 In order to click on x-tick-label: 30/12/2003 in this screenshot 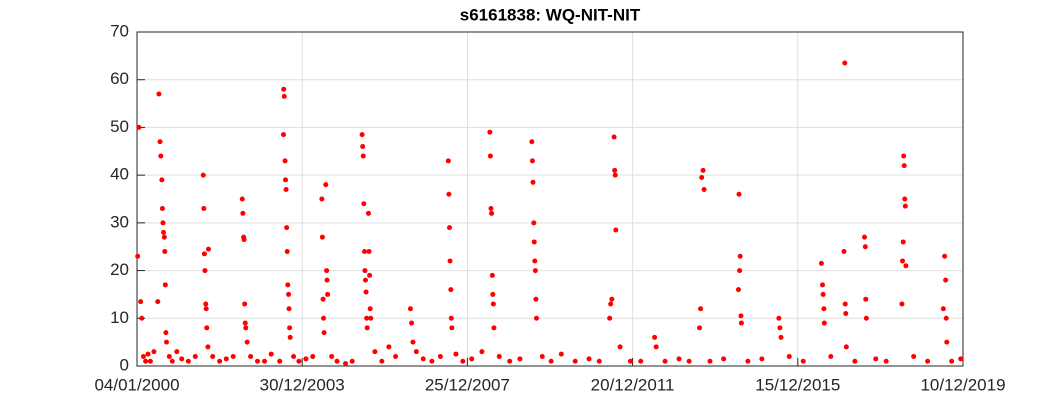, I will do `click(302, 384)`.